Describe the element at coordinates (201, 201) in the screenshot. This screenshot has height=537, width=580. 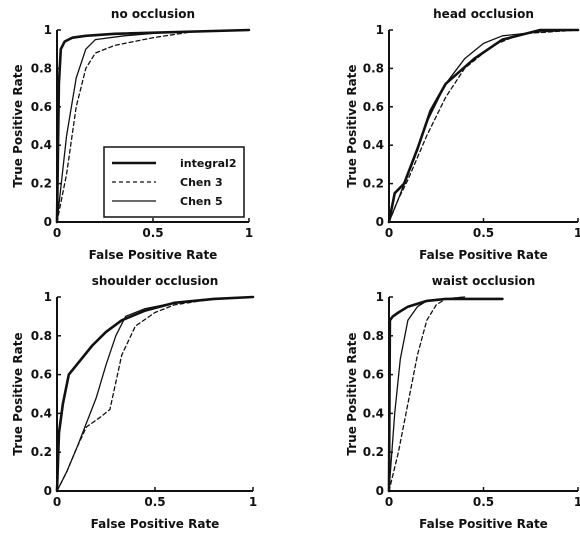
I see `legend-label: Chen 5` at that location.